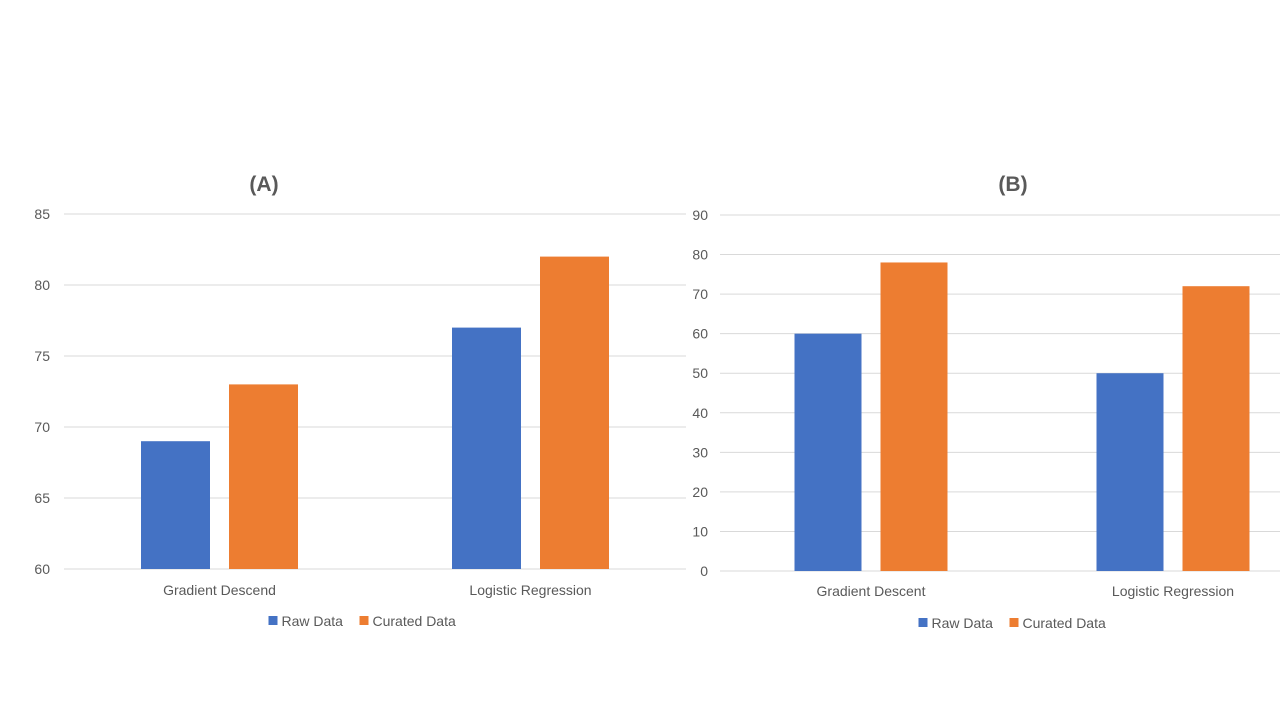 This screenshot has height=720, width=1280. I want to click on chart-b-y-tick-label: 40, so click(700, 413).